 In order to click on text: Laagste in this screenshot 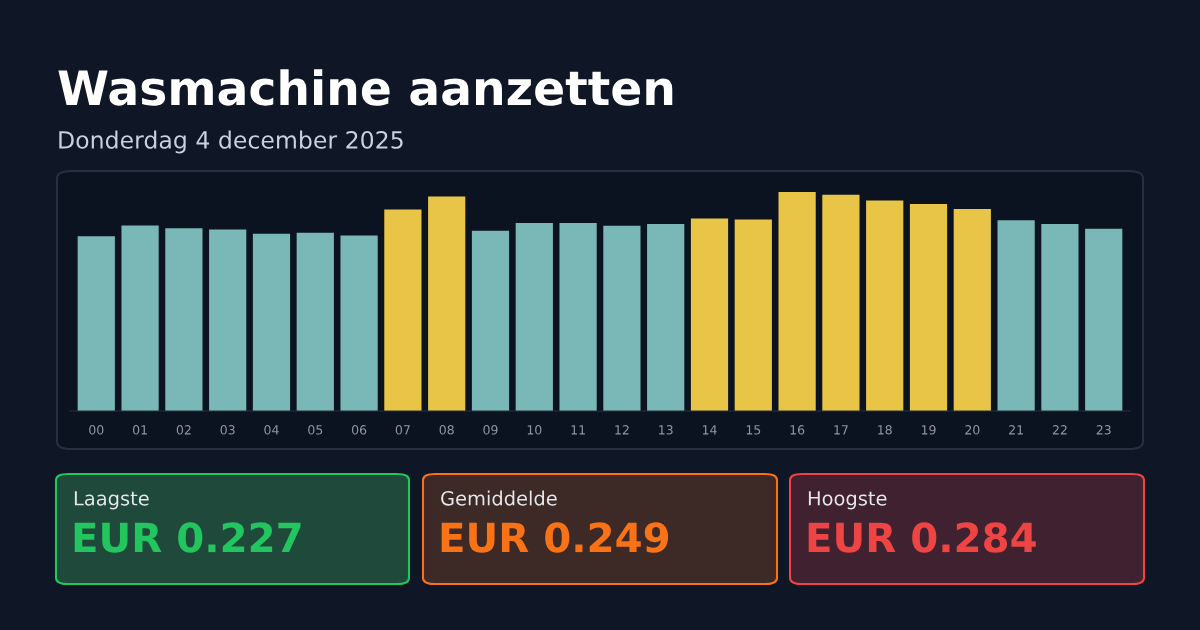, I will do `click(111, 500)`.